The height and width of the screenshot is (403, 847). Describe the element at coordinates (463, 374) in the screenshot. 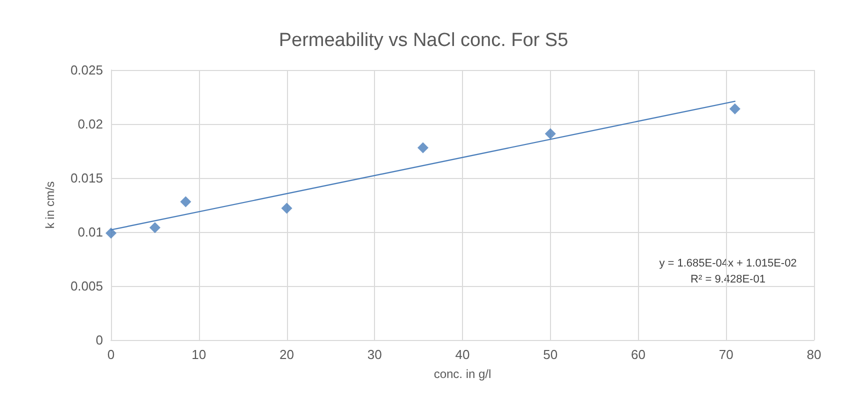

I see `x-axis-title: conc. in g/l` at that location.